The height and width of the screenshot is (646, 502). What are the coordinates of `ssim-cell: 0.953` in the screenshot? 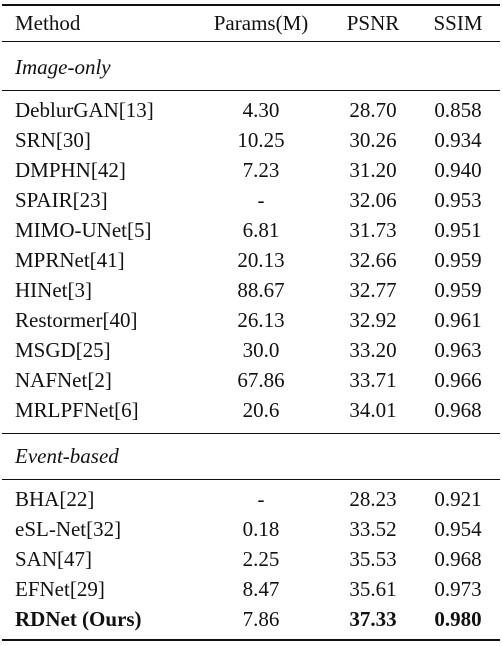 It's located at (458, 200).